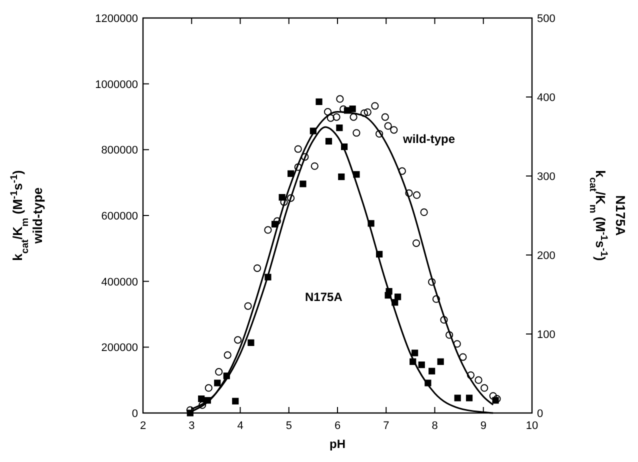 The image size is (638, 462). I want to click on y-tick-label: 400000, so click(119, 282).